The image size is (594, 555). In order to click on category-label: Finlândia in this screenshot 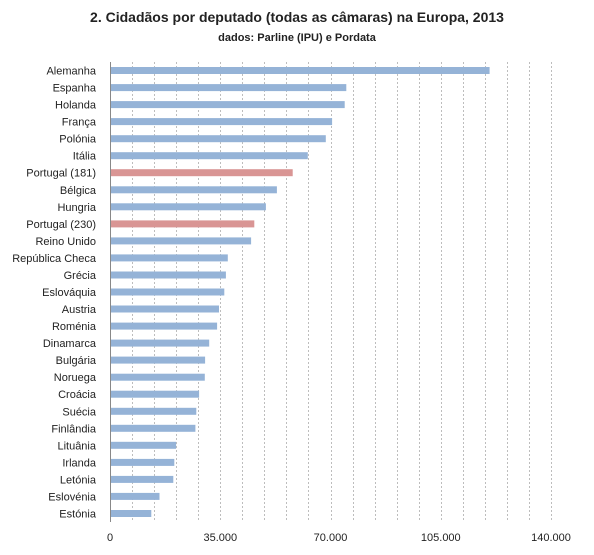, I will do `click(74, 429)`.